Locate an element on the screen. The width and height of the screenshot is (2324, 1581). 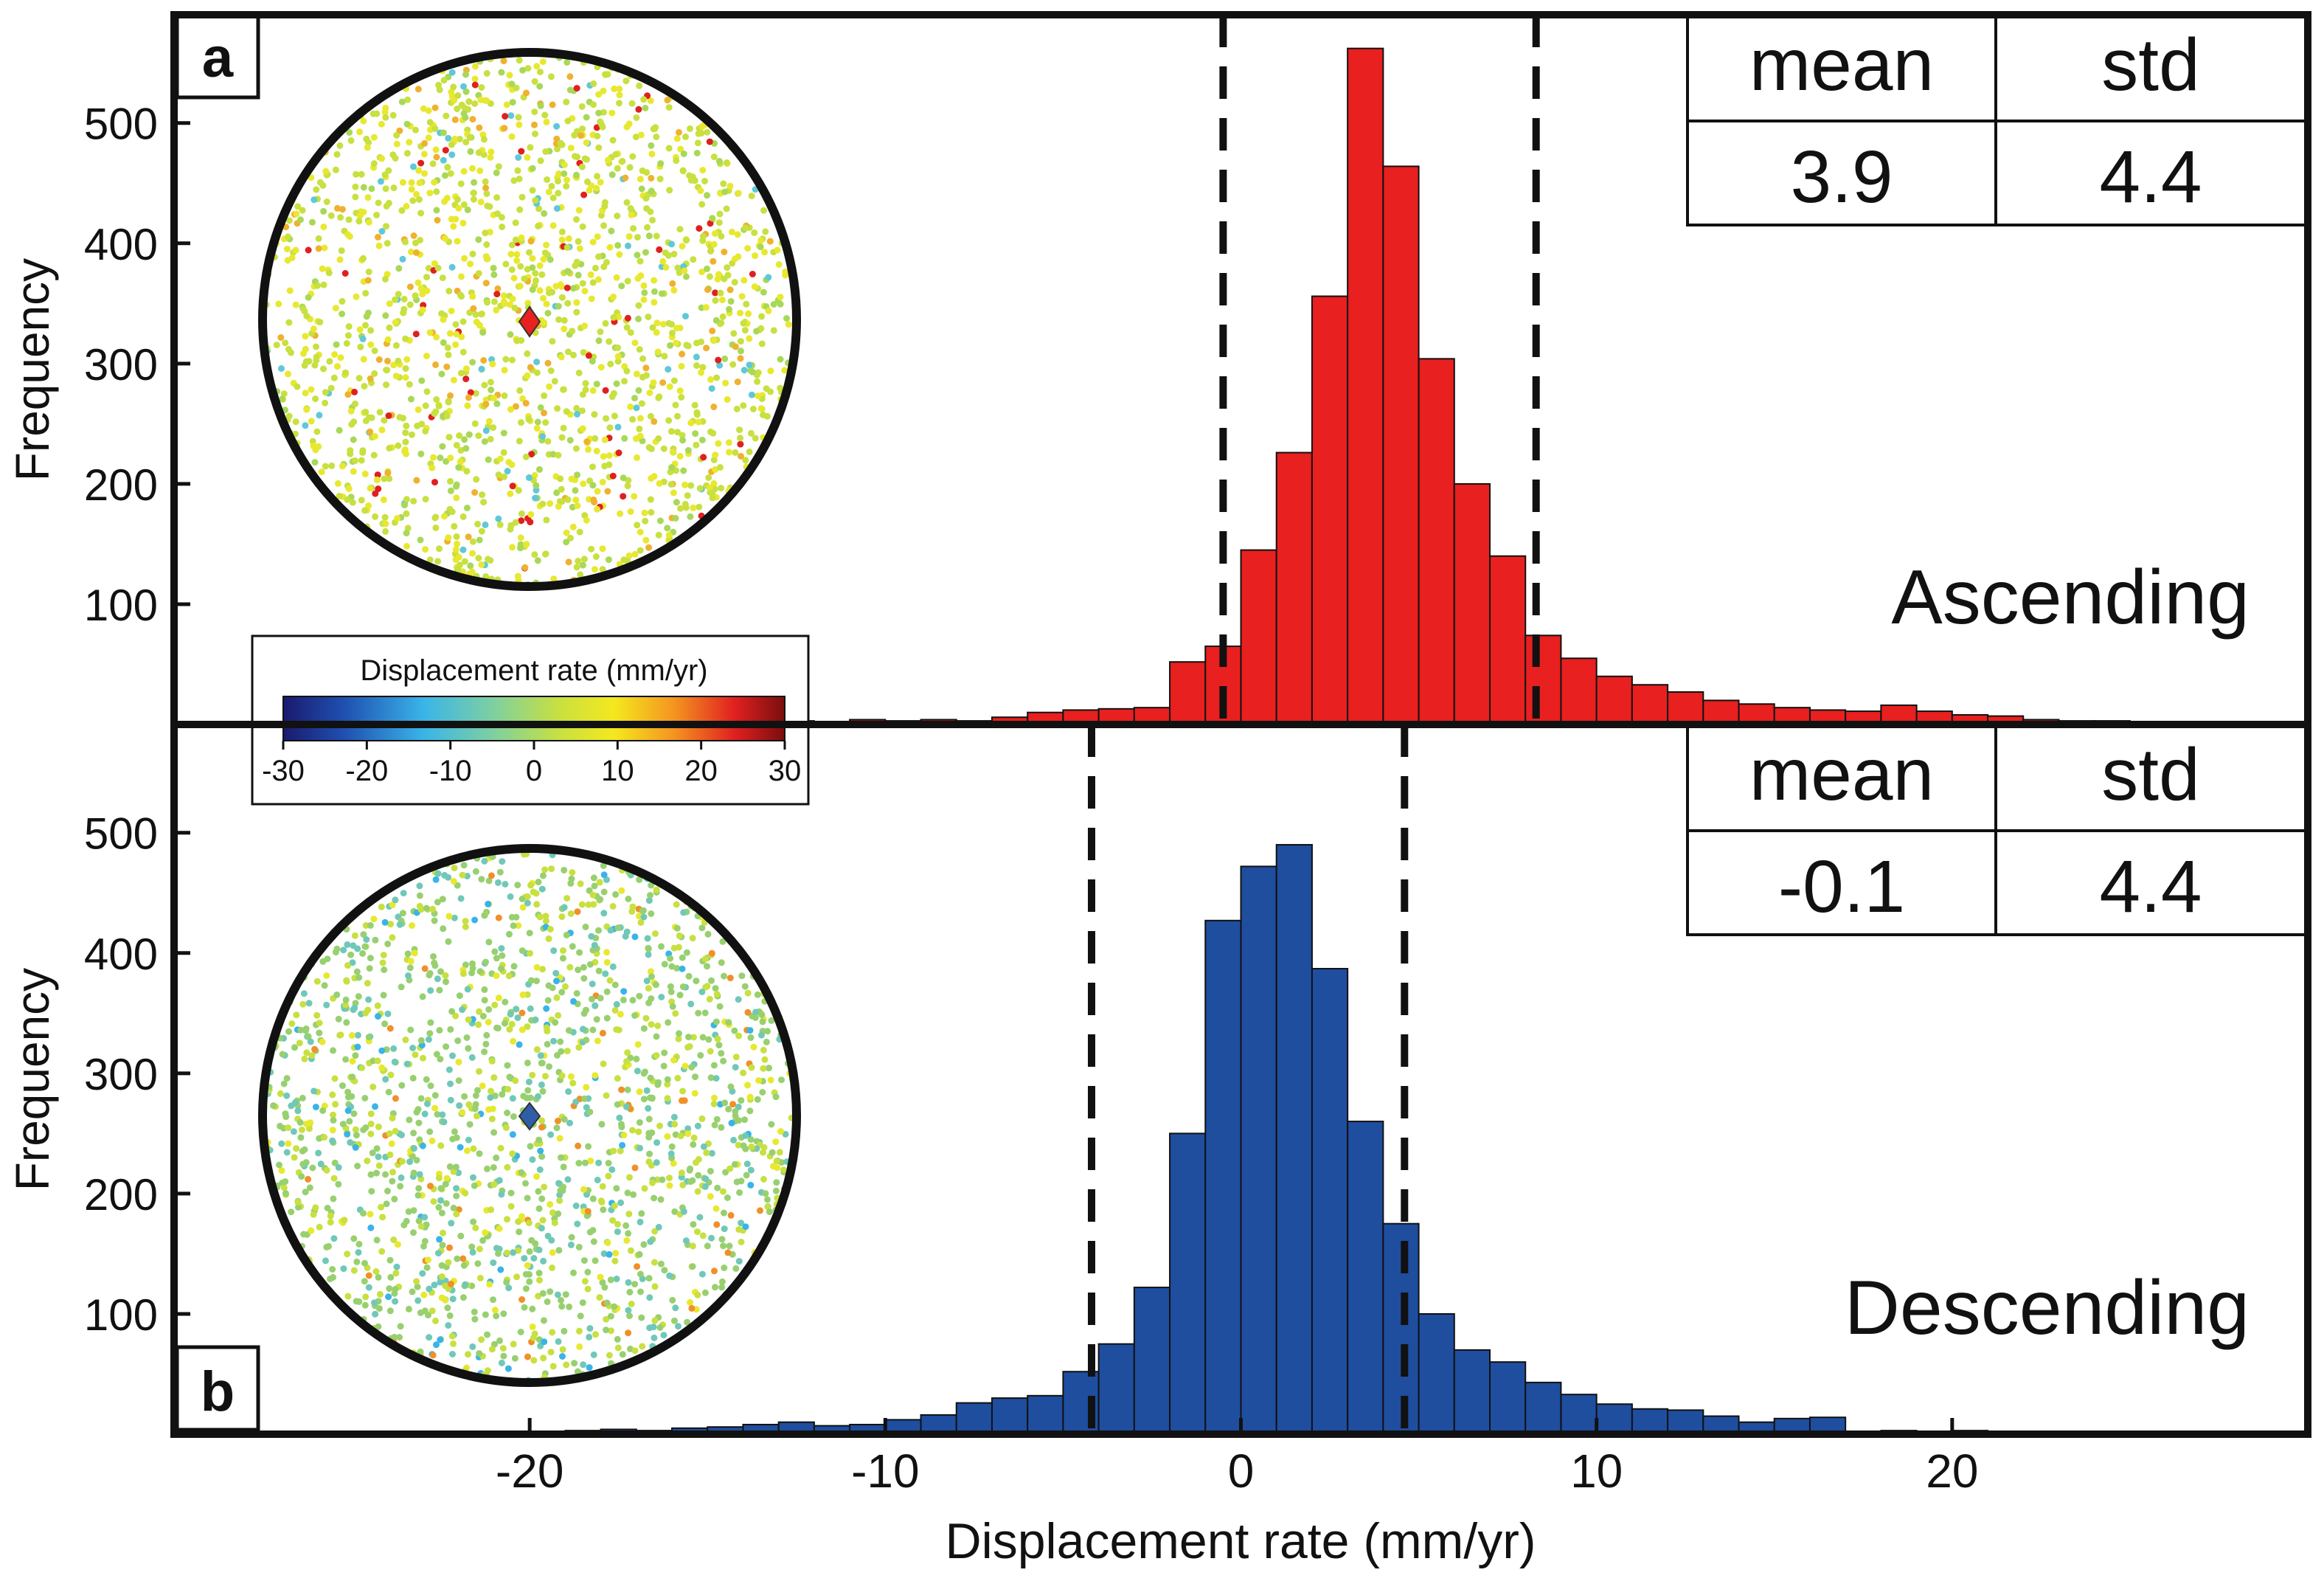
descending-y-tick-label: 100 is located at coordinates (121, 1315).